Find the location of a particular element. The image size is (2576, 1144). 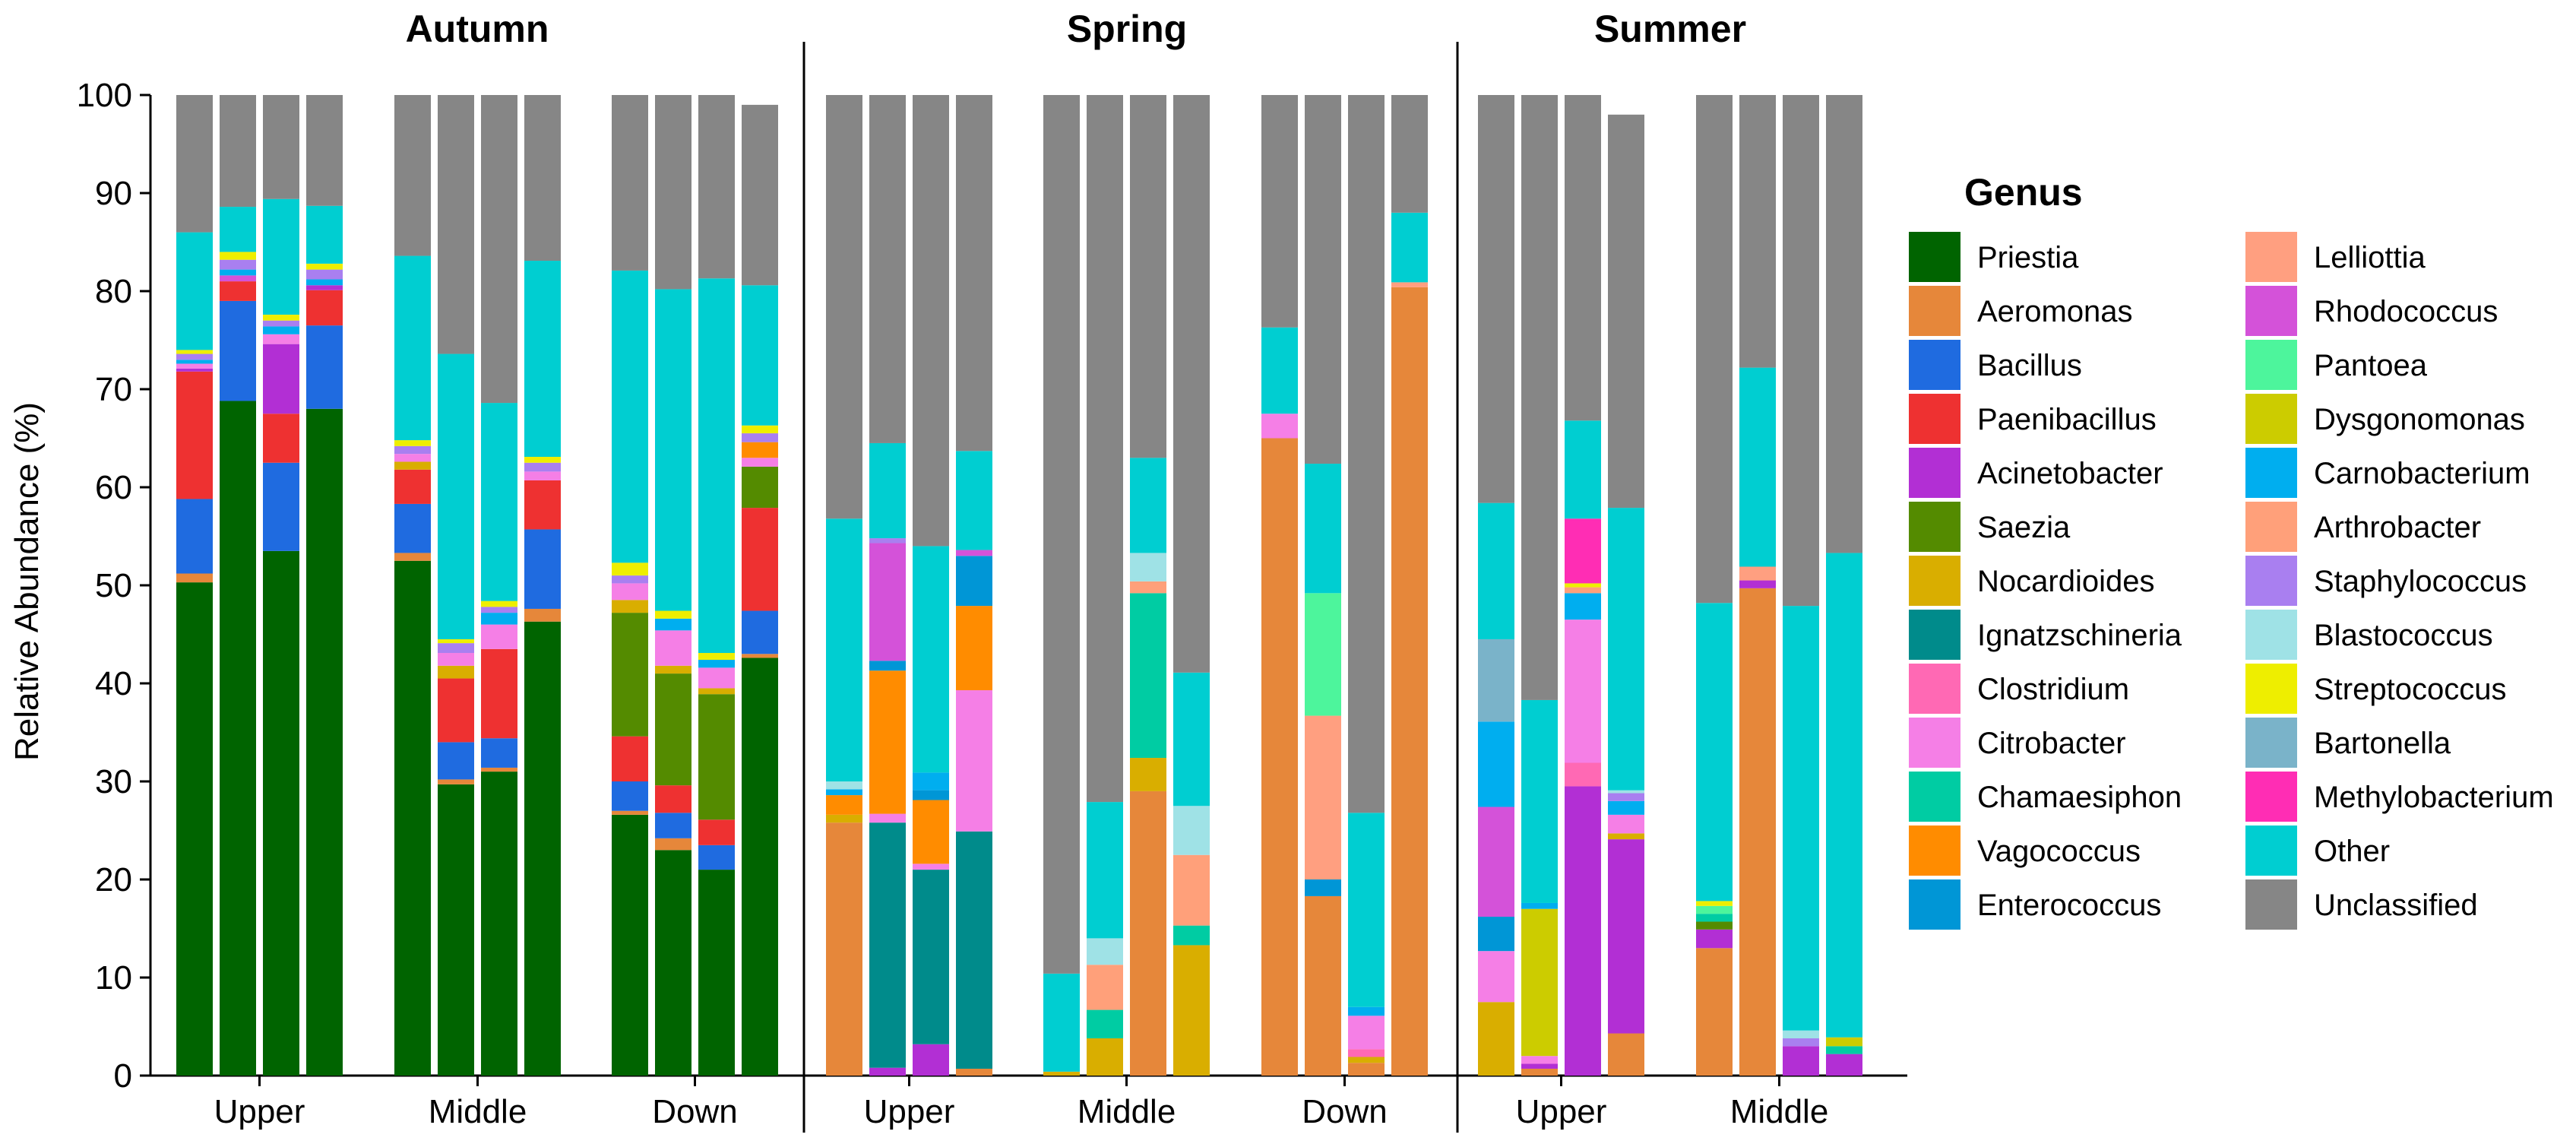

legend-label: Enterococcus is located at coordinates (2069, 905).